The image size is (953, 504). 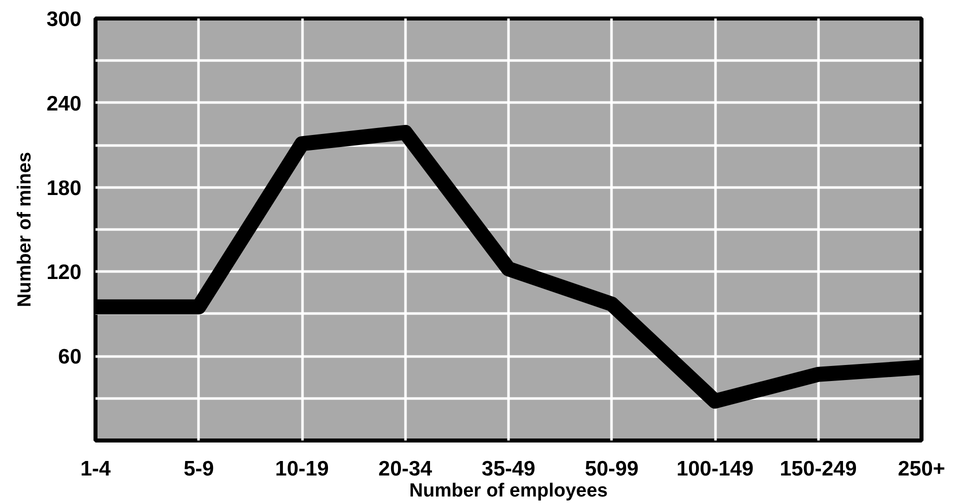 I want to click on y-axis-title: Number of mines, so click(x=25, y=230).